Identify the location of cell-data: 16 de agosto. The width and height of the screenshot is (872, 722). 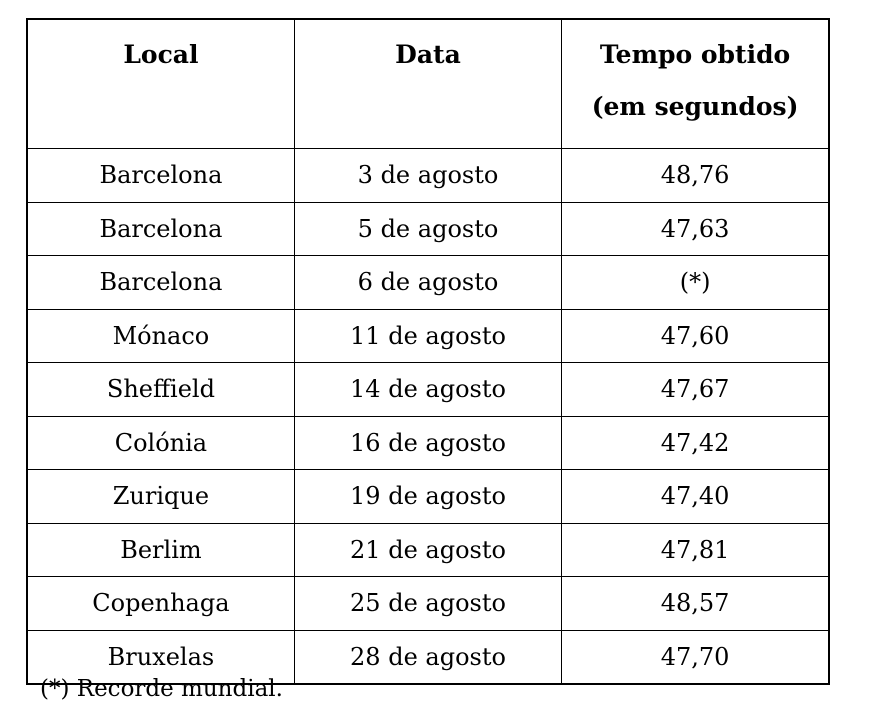
(428, 442).